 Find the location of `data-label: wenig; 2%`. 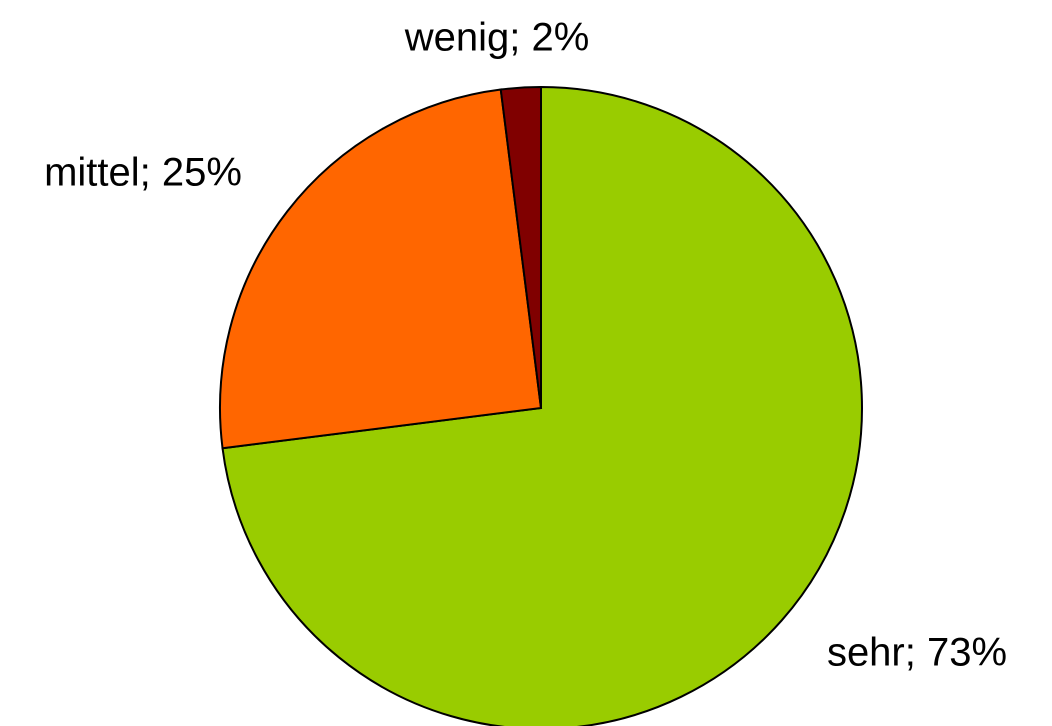

data-label: wenig; 2% is located at coordinates (497, 38).